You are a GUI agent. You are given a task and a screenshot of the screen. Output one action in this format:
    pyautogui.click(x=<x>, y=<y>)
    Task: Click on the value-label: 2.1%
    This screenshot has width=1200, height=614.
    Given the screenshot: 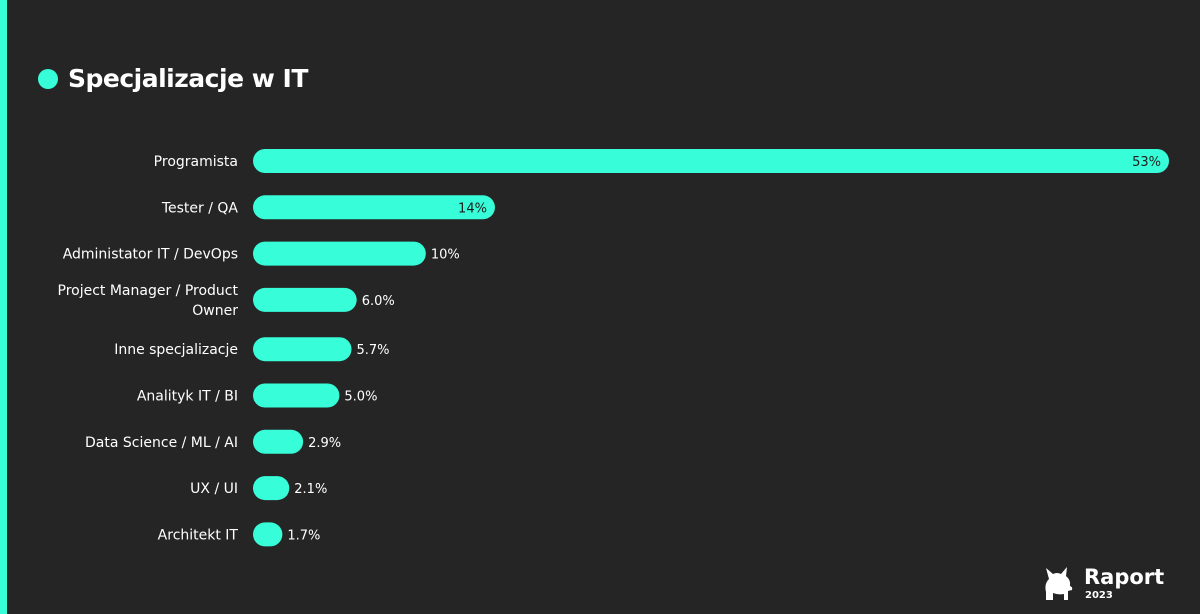 What is the action you would take?
    pyautogui.click(x=310, y=489)
    